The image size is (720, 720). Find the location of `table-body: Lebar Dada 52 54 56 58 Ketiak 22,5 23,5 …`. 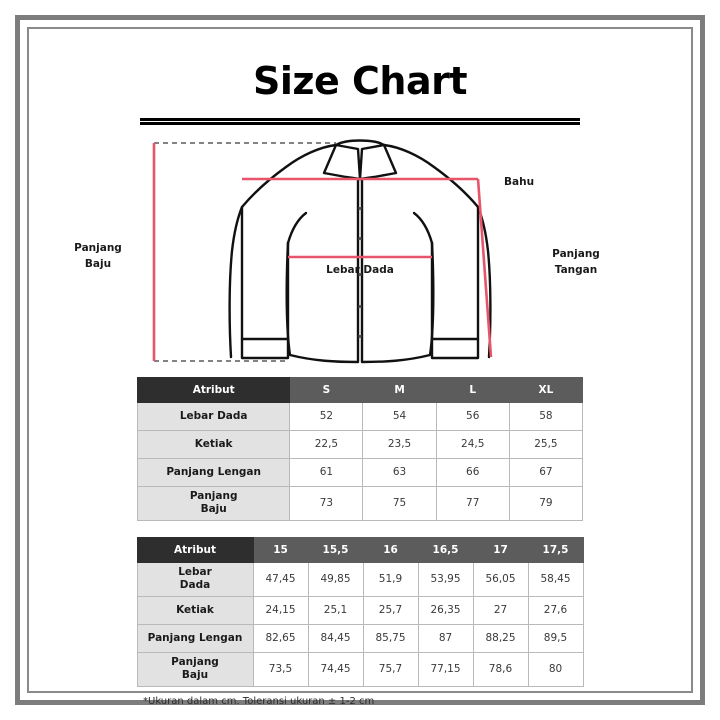

table-body: Lebar Dada 52 54 56 58 Ketiak 22,5 23,5 … is located at coordinates (360, 461).